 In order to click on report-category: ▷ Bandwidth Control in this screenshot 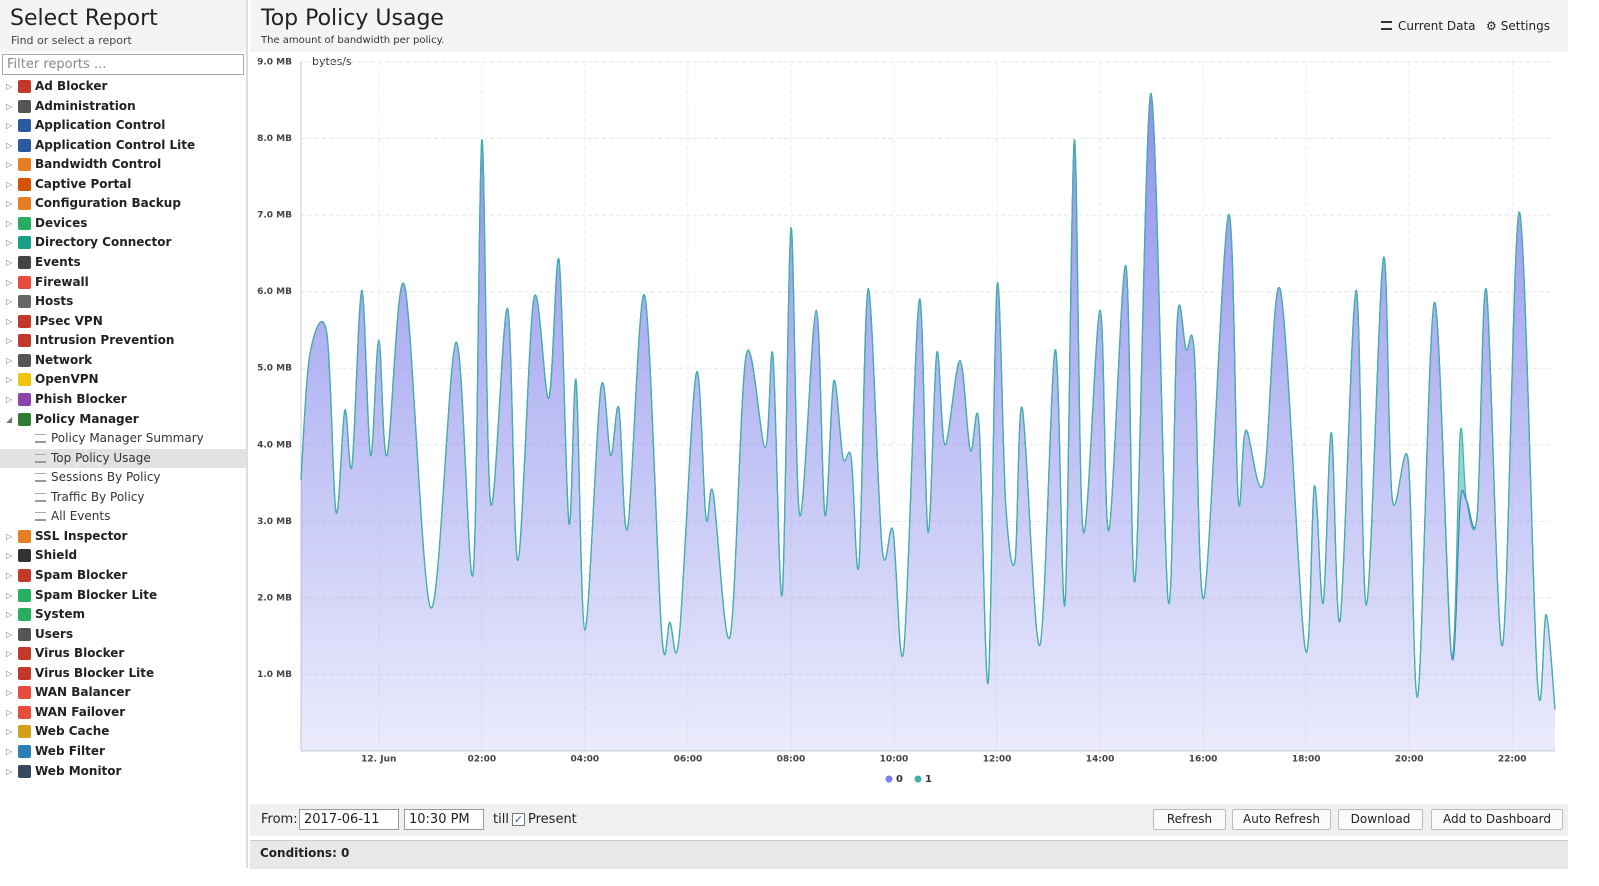, I will do `click(123, 164)`.